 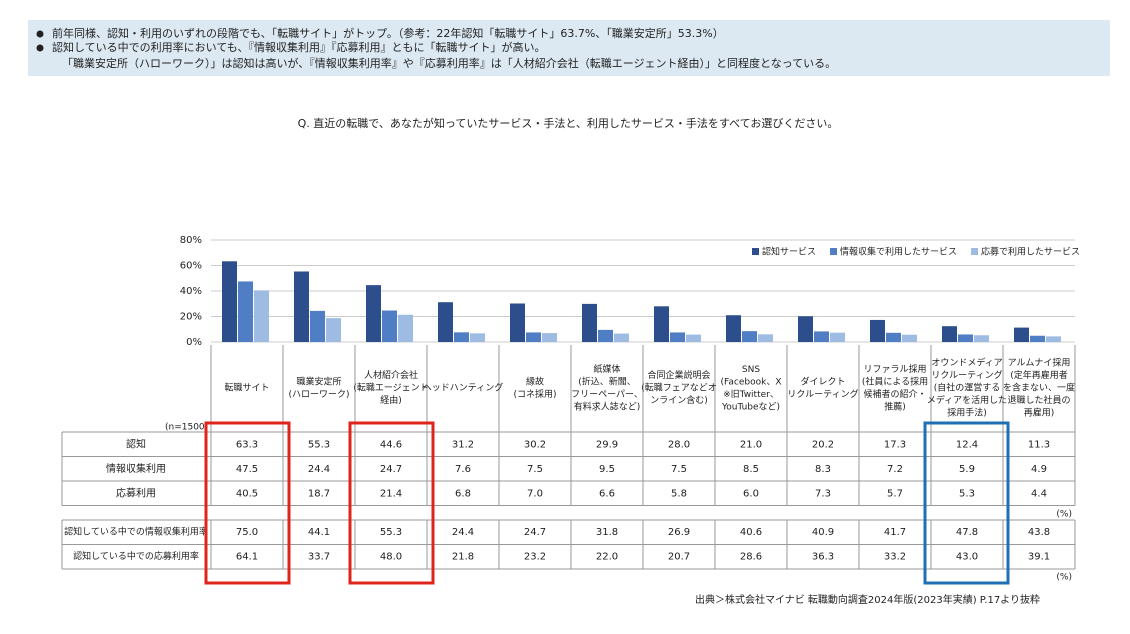 What do you see at coordinates (679, 400) in the screenshot?
I see `category-label: ンライン含む)` at bounding box center [679, 400].